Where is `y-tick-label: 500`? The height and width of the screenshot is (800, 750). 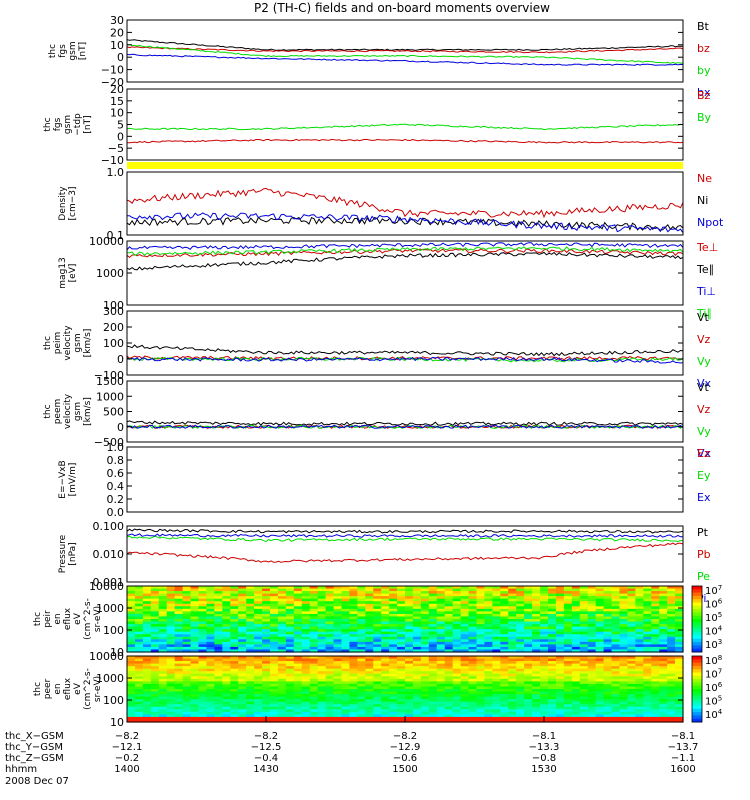 y-tick-label: 500 is located at coordinates (113, 412).